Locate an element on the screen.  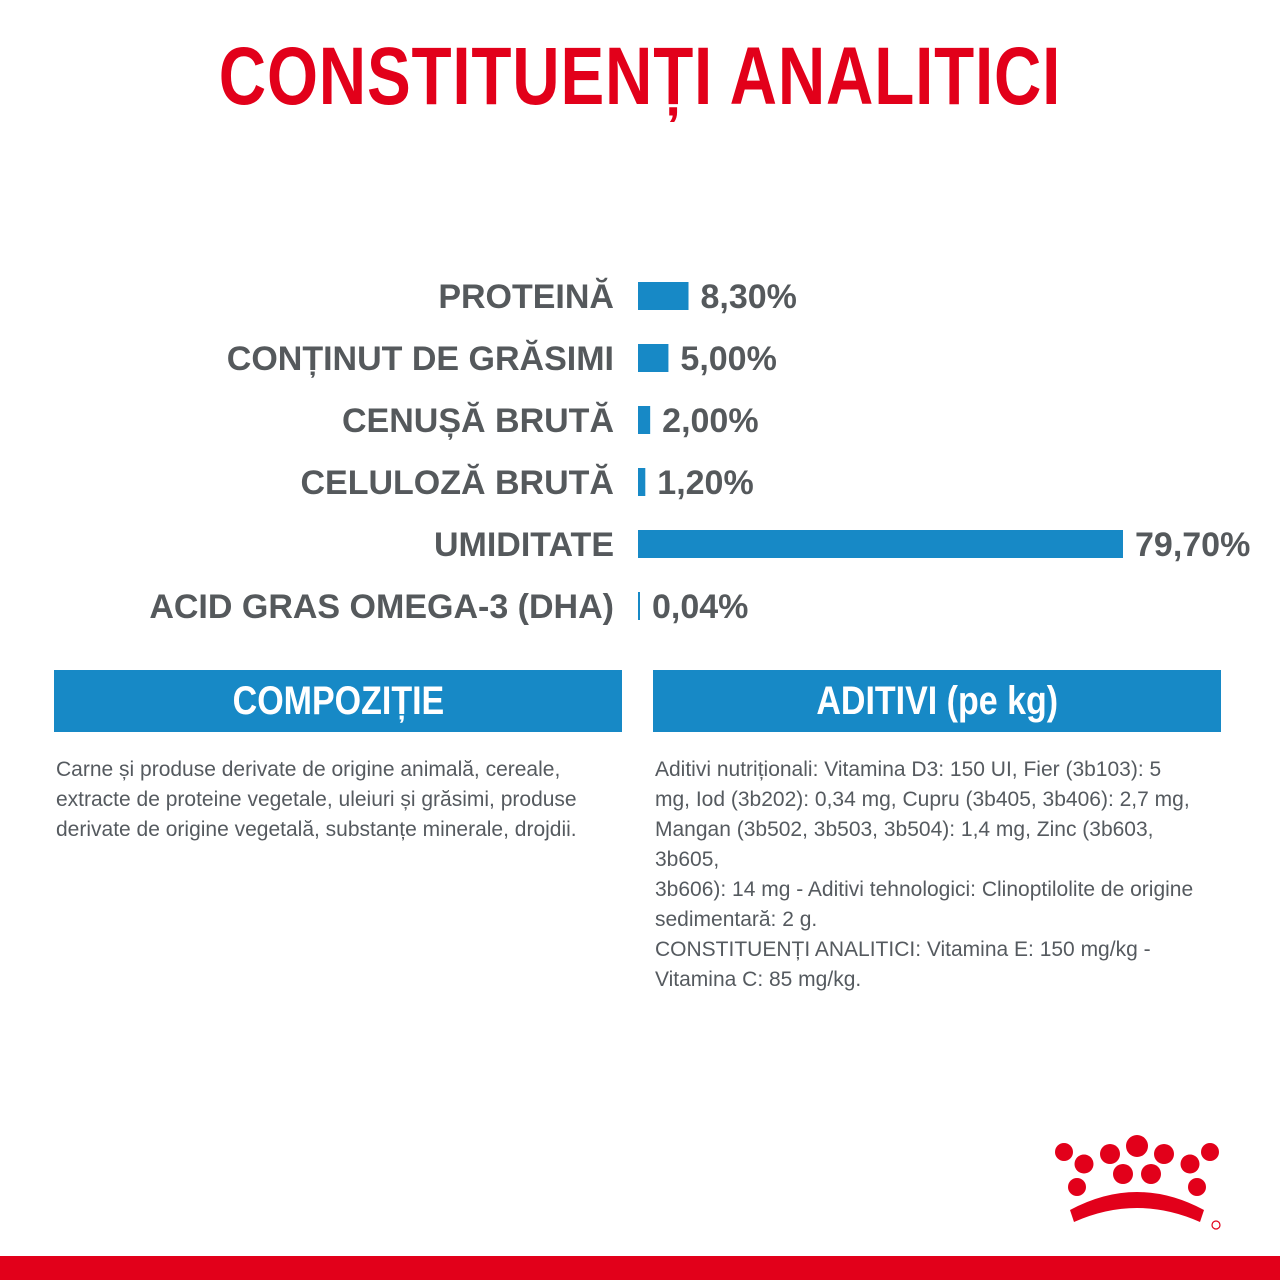
category-label: CELULOZĂ BRUTĂ is located at coordinates (457, 483).